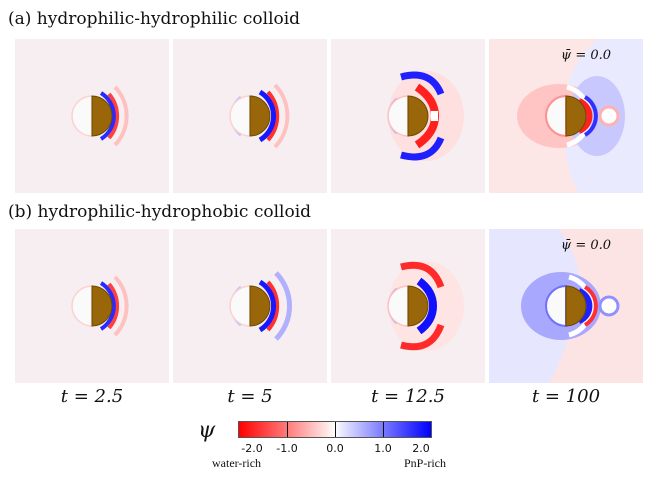 The image size is (666, 486). I want to click on time-label-2: t = 5, so click(250, 396).